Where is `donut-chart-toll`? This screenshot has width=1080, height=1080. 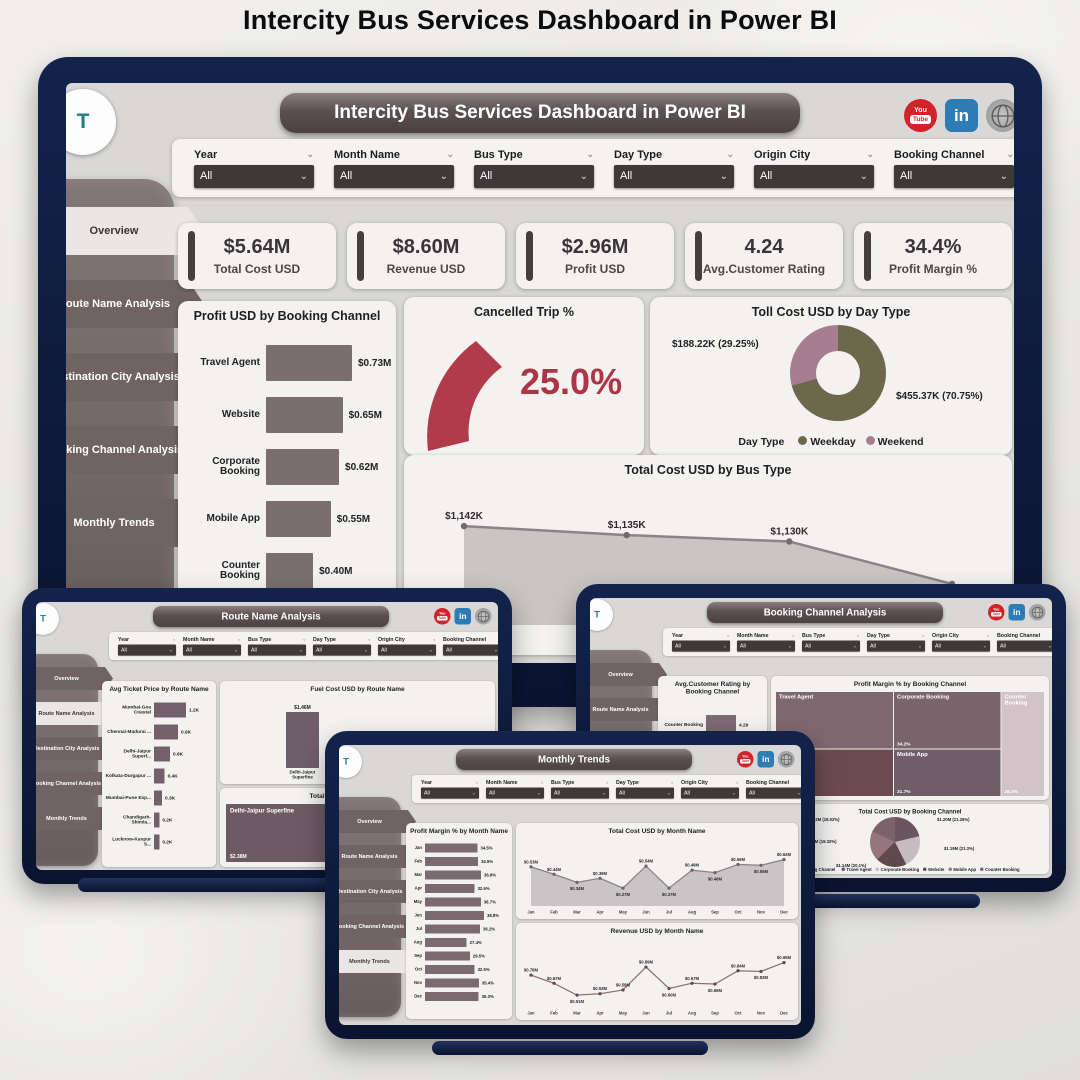
donut-chart-toll is located at coordinates (838, 373).